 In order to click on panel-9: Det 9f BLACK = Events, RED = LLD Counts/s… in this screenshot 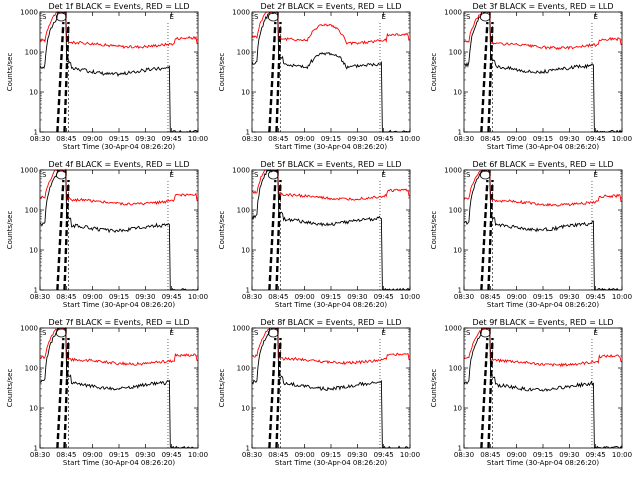, I will do `click(531, 392)`.